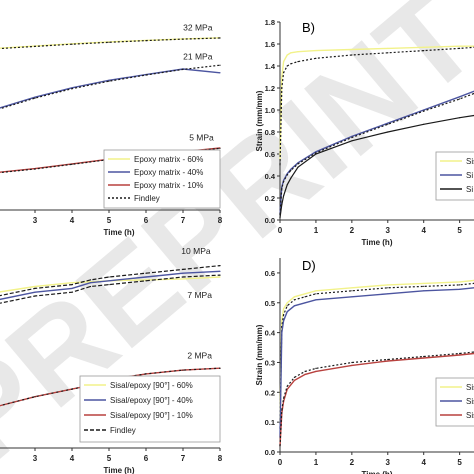 The image size is (474, 474). I want to click on annotation-label: 10 MPa, so click(196, 251).